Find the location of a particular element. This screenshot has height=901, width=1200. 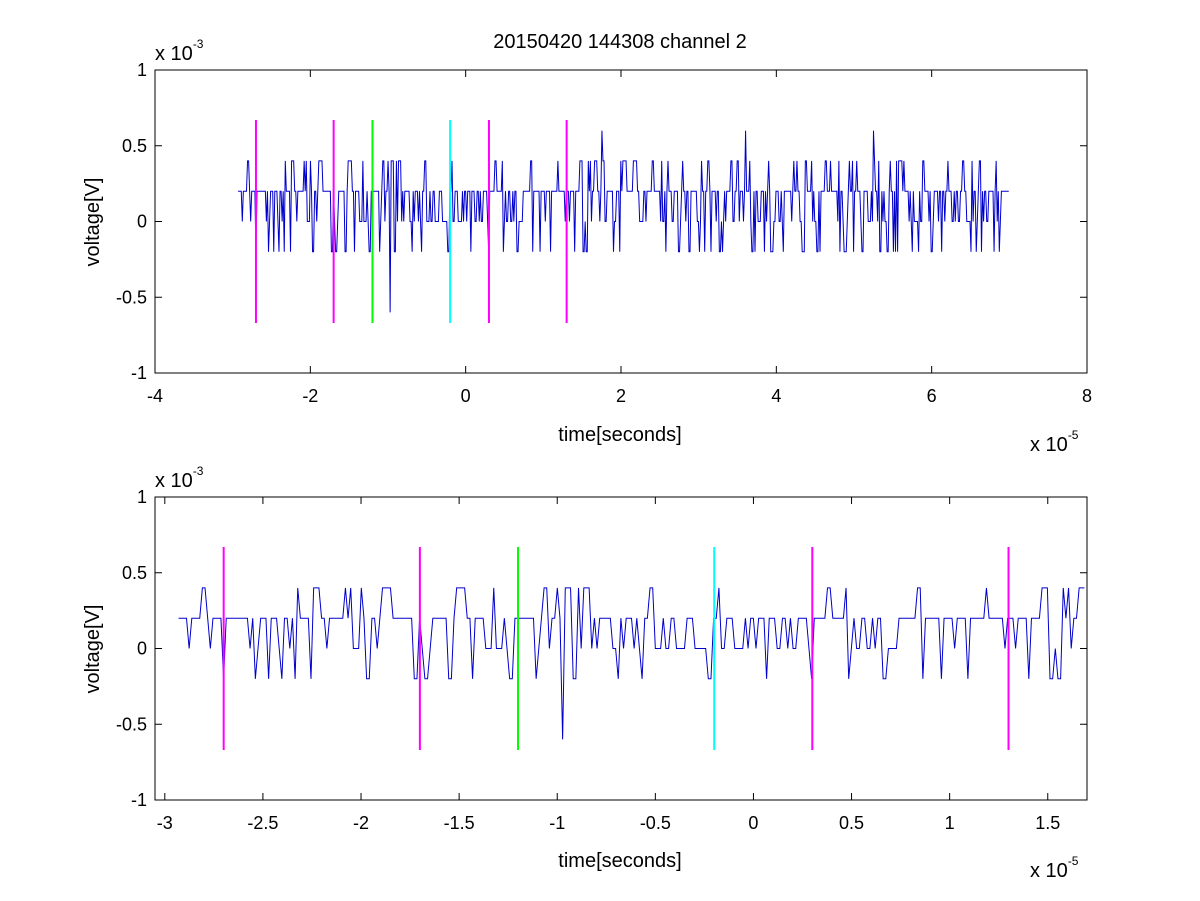

bottom-x-tick-label: 1 is located at coordinates (950, 823).